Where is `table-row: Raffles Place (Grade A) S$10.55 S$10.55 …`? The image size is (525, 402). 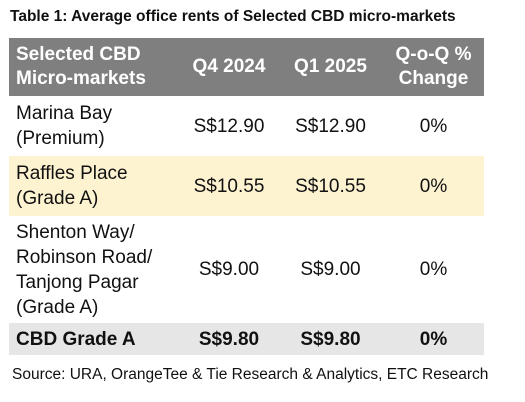 table-row: Raffles Place (Grade A) S$10.55 S$10.55 … is located at coordinates (246, 186).